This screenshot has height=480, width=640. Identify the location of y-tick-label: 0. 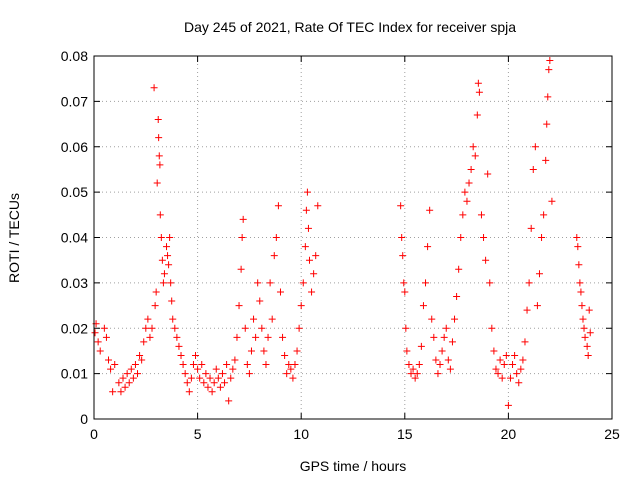
(84, 419).